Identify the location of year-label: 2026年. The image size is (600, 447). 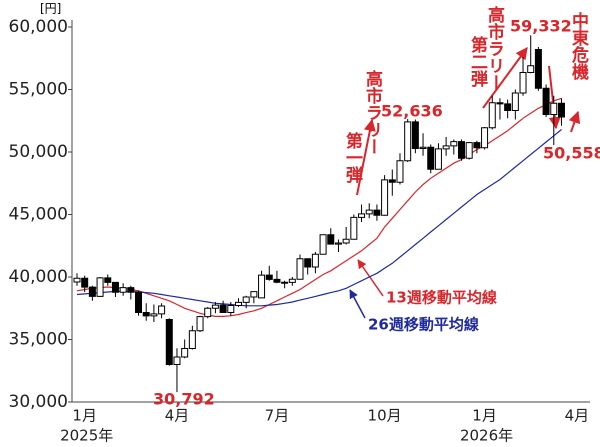
(486, 436).